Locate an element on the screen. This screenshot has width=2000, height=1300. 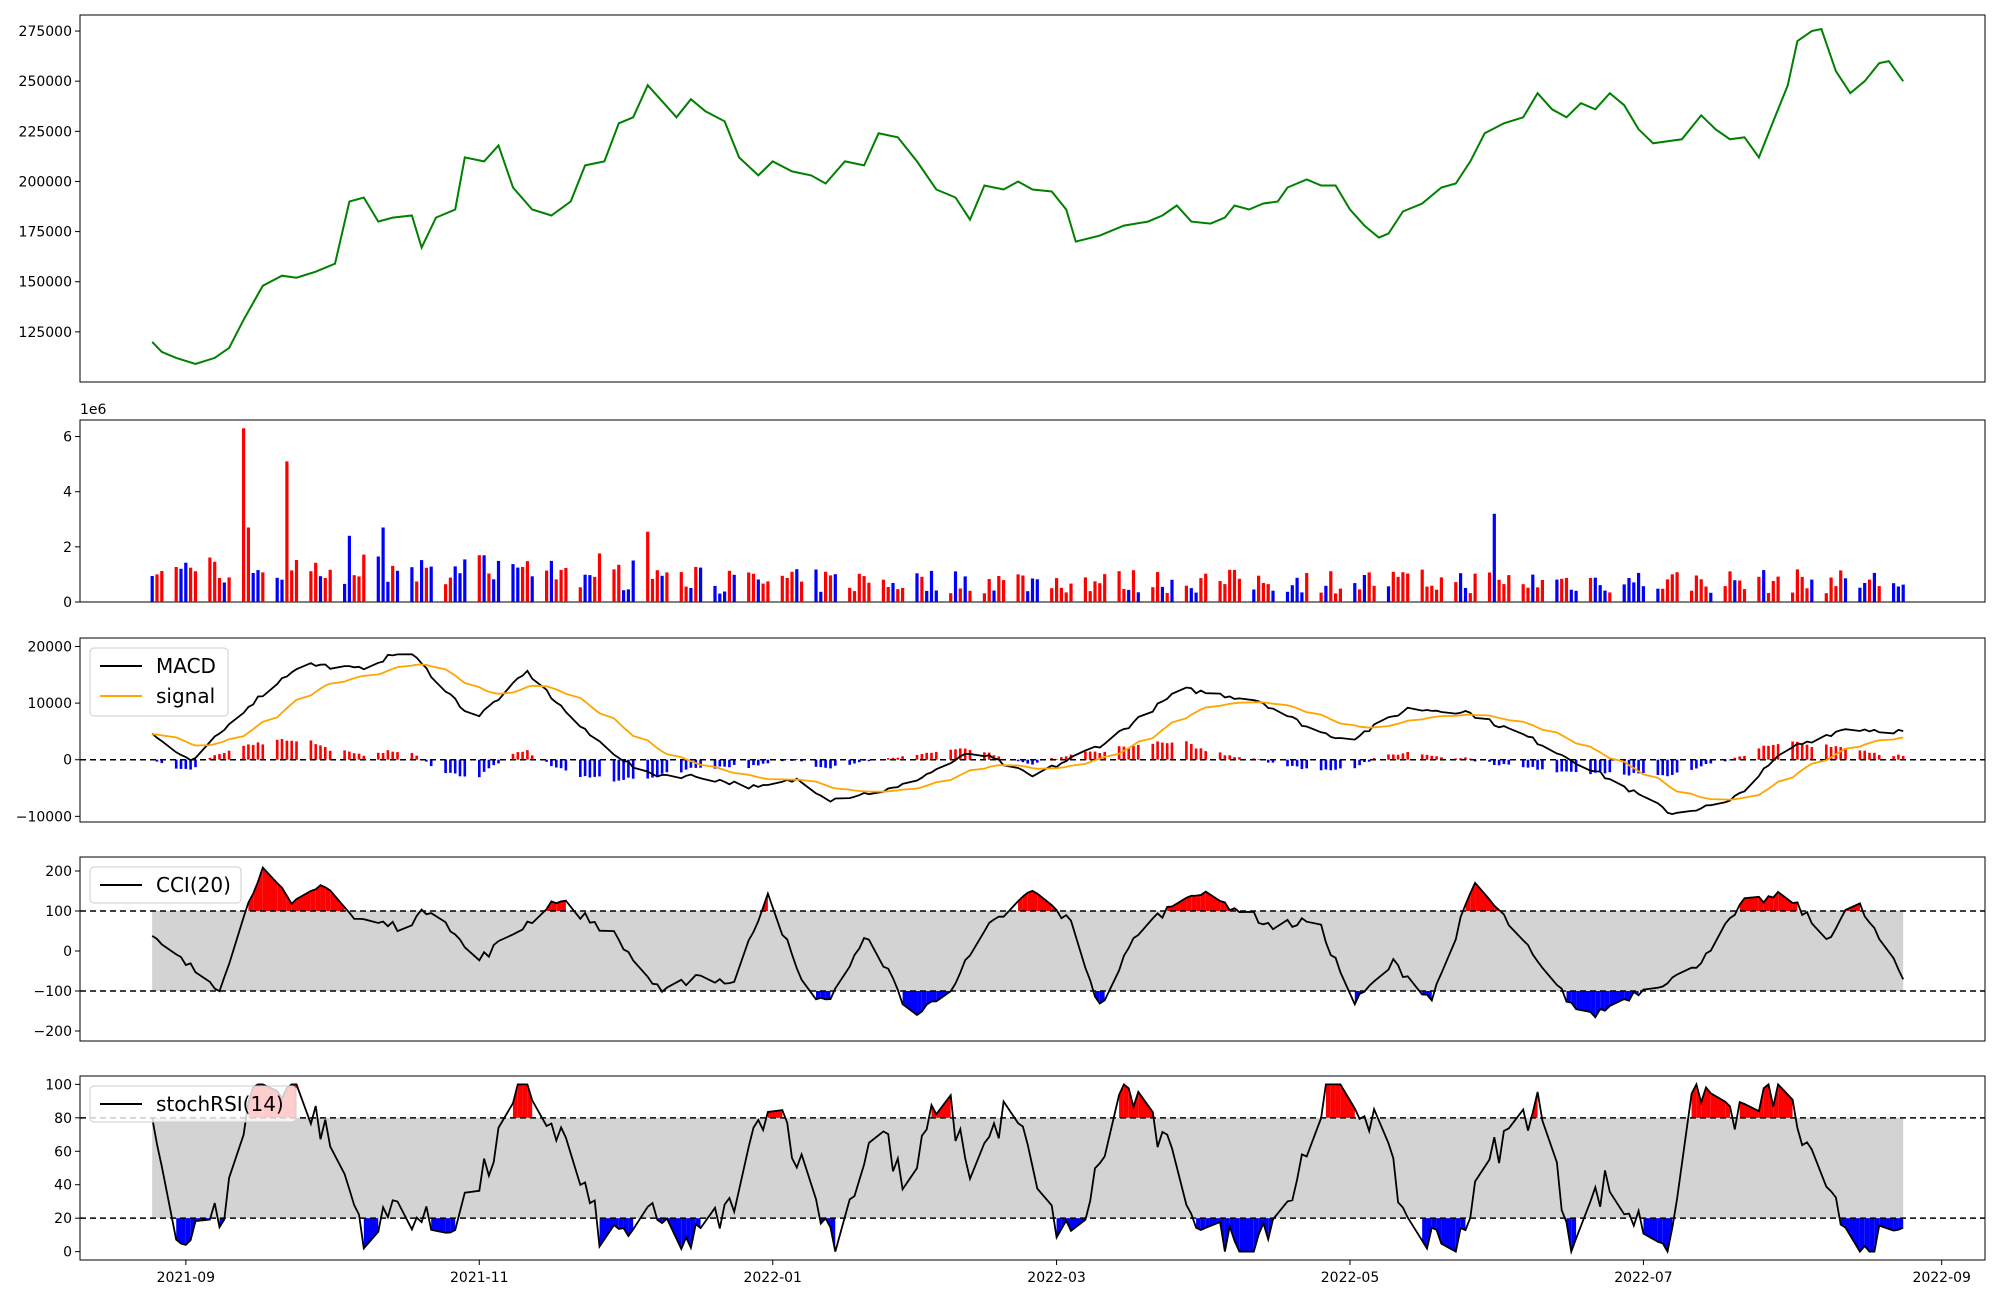
cci-line is located at coordinates (1028, 942).